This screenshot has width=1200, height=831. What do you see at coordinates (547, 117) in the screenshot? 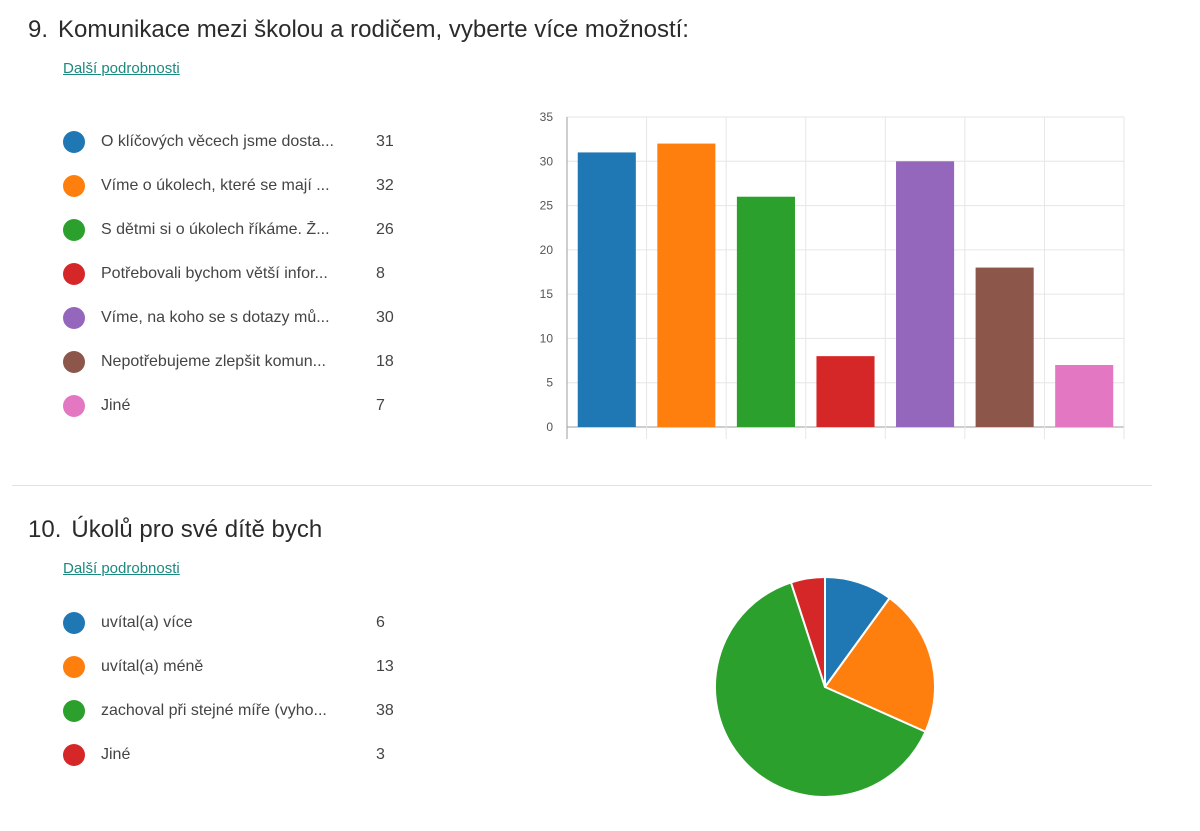
I see `y-tick-label: 35` at bounding box center [547, 117].